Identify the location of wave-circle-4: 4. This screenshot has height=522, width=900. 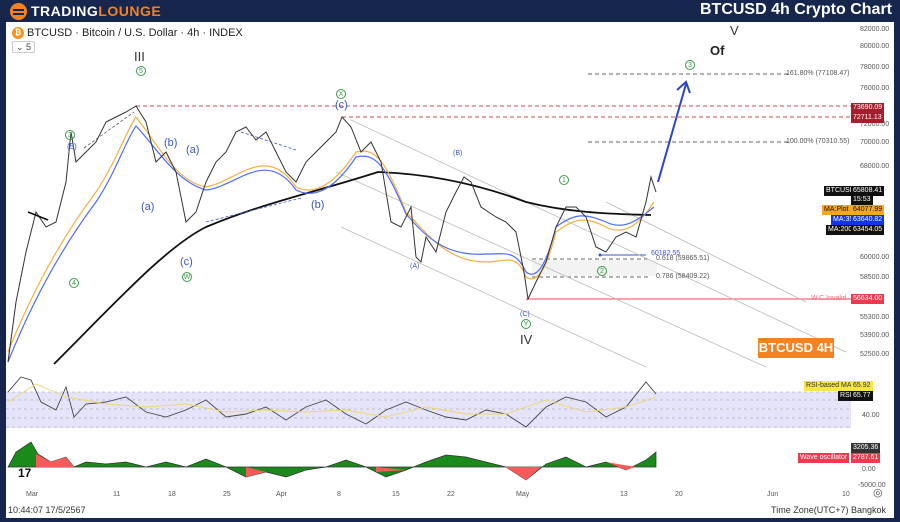
(74, 283).